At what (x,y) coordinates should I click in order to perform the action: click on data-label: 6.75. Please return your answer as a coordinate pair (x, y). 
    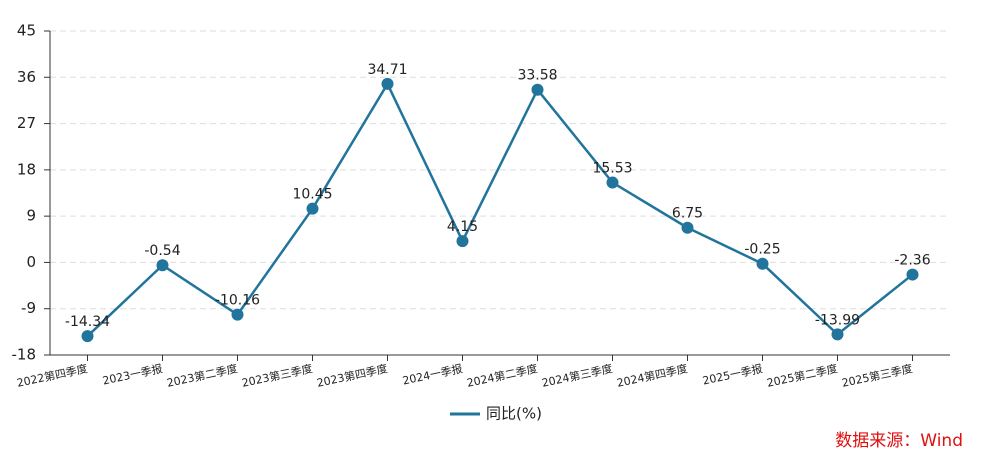
    Looking at the image, I should click on (687, 214).